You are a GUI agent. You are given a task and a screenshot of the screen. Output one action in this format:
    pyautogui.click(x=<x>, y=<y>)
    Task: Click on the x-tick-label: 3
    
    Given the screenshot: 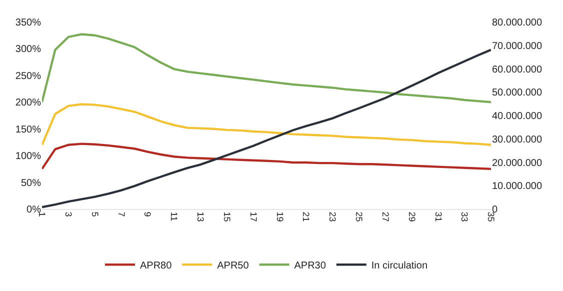 What is the action you would take?
    pyautogui.click(x=68, y=214)
    